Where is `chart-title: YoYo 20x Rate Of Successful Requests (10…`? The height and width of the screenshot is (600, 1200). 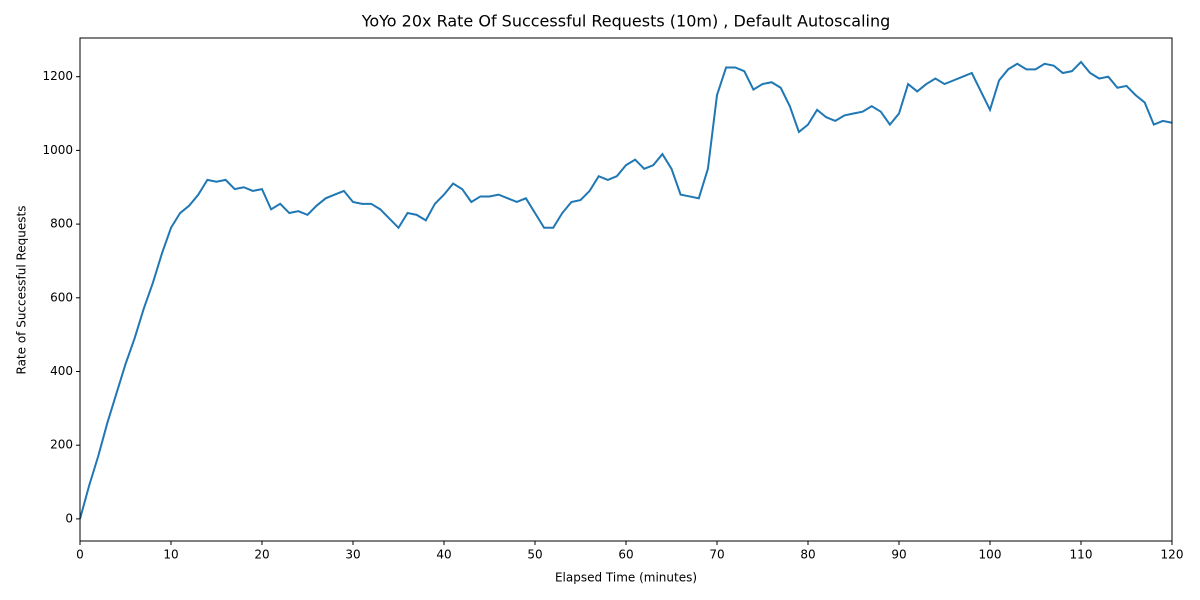
chart-title: YoYo 20x Rate Of Successful Requests (10… is located at coordinates (626, 21).